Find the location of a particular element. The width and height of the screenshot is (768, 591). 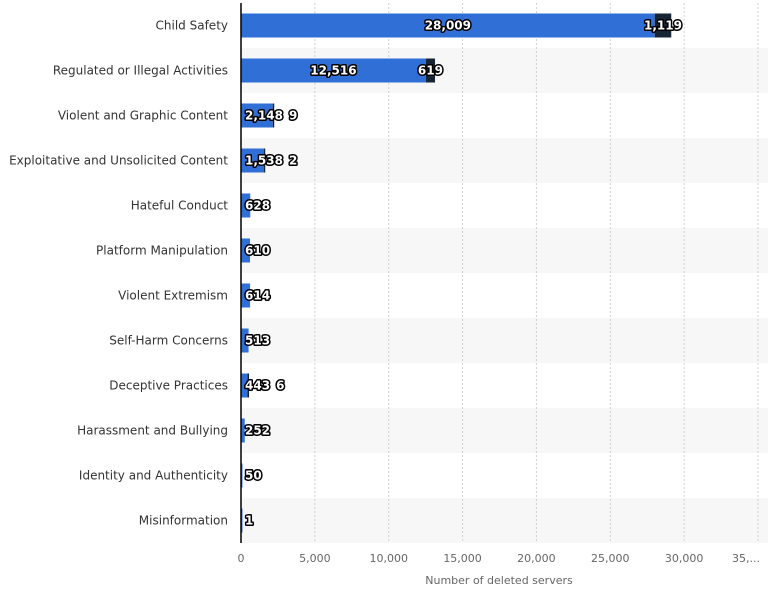

x-tick-label: 25,000 is located at coordinates (610, 558).